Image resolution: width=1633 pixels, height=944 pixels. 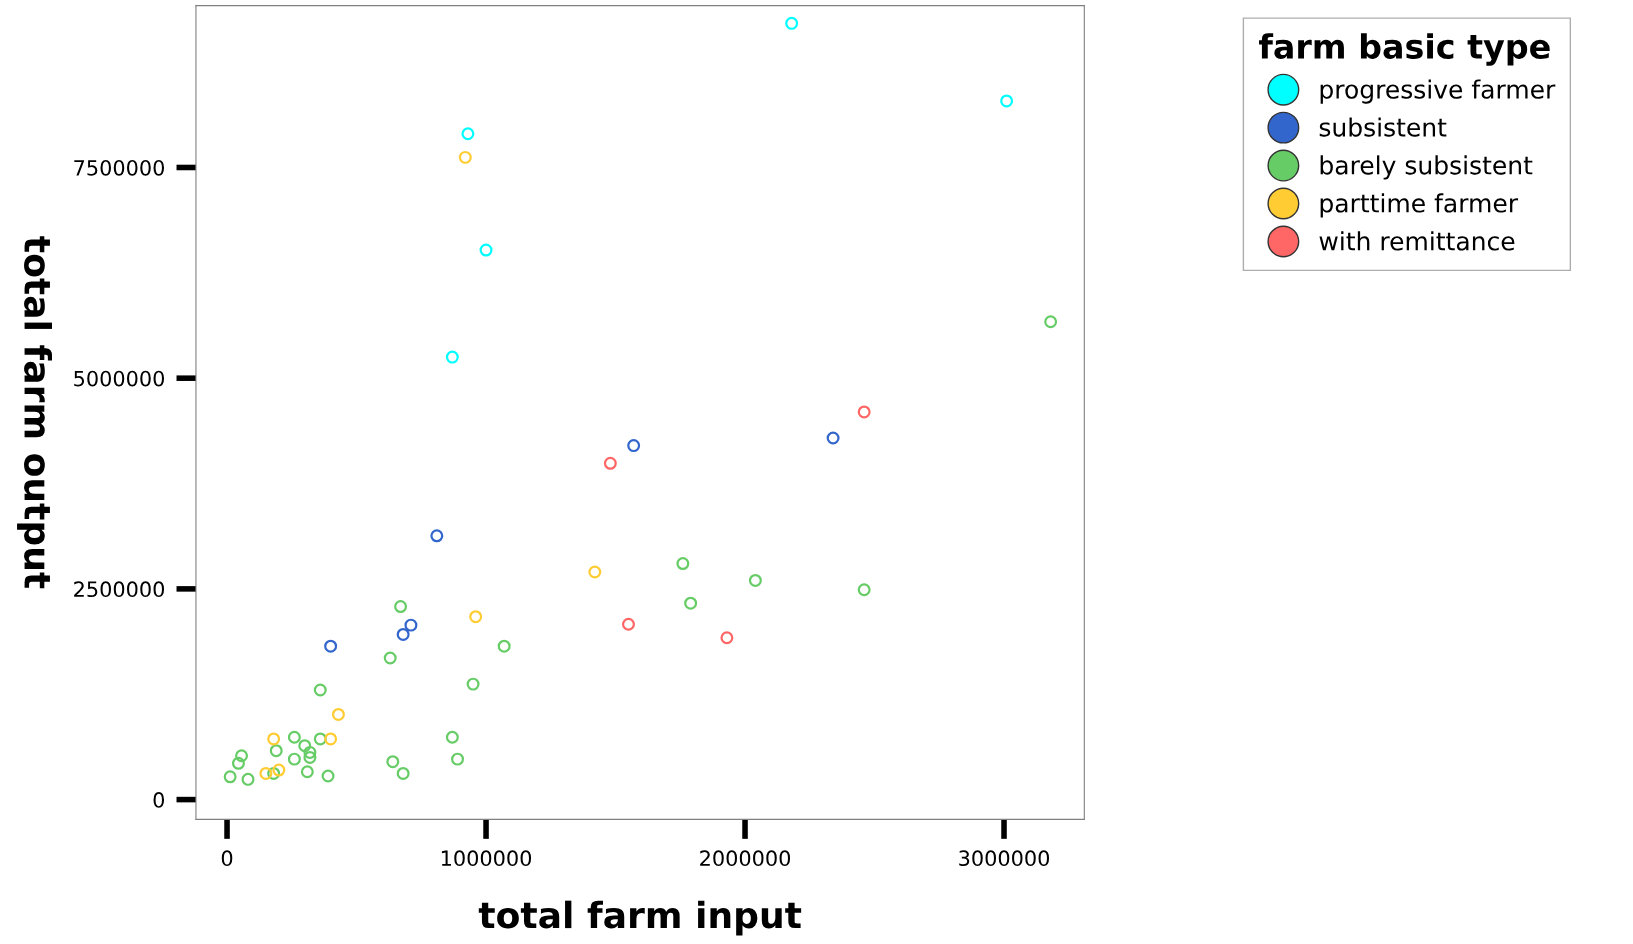 I want to click on y-tick-label: 7500000, so click(x=119, y=167).